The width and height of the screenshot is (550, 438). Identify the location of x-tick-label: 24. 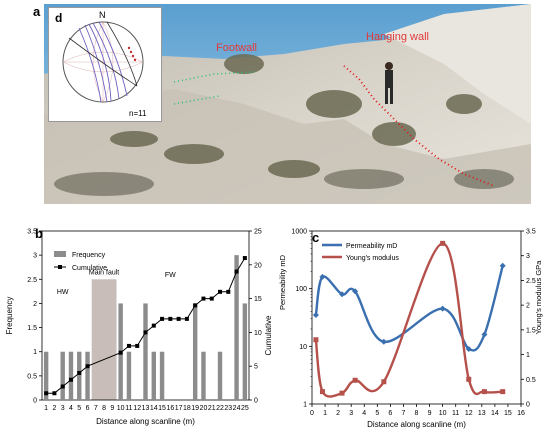
(237, 408).